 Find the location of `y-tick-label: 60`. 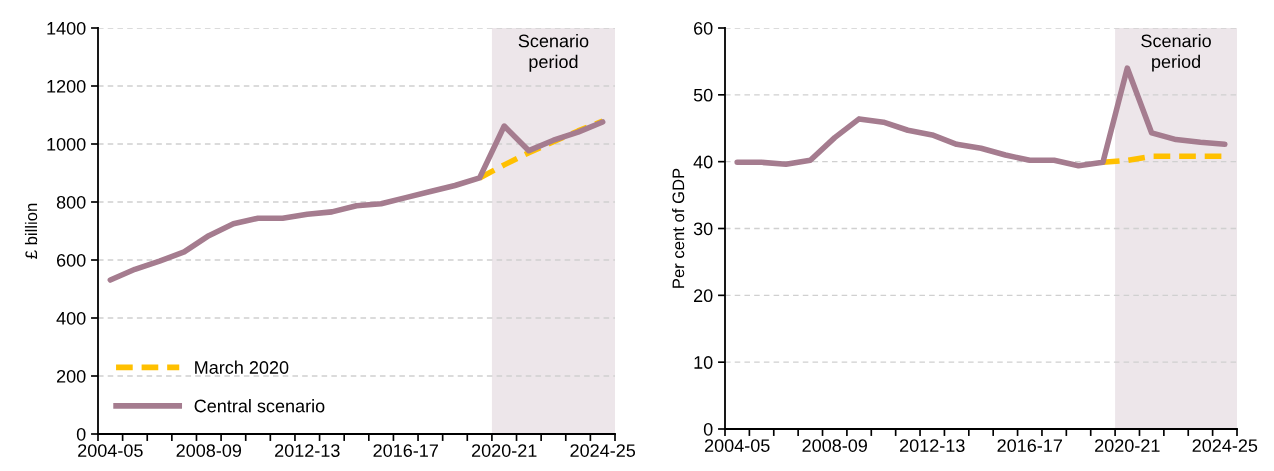

y-tick-label: 60 is located at coordinates (703, 28).